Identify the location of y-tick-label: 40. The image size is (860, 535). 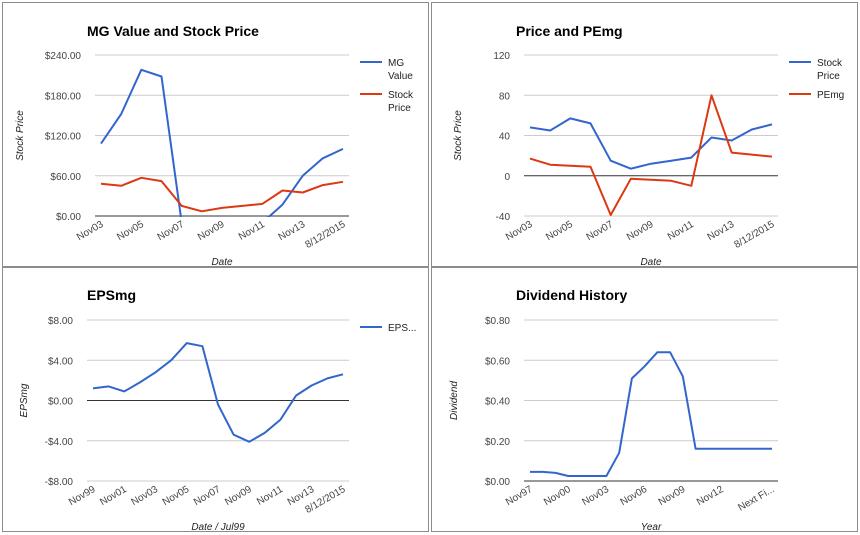
(505, 137).